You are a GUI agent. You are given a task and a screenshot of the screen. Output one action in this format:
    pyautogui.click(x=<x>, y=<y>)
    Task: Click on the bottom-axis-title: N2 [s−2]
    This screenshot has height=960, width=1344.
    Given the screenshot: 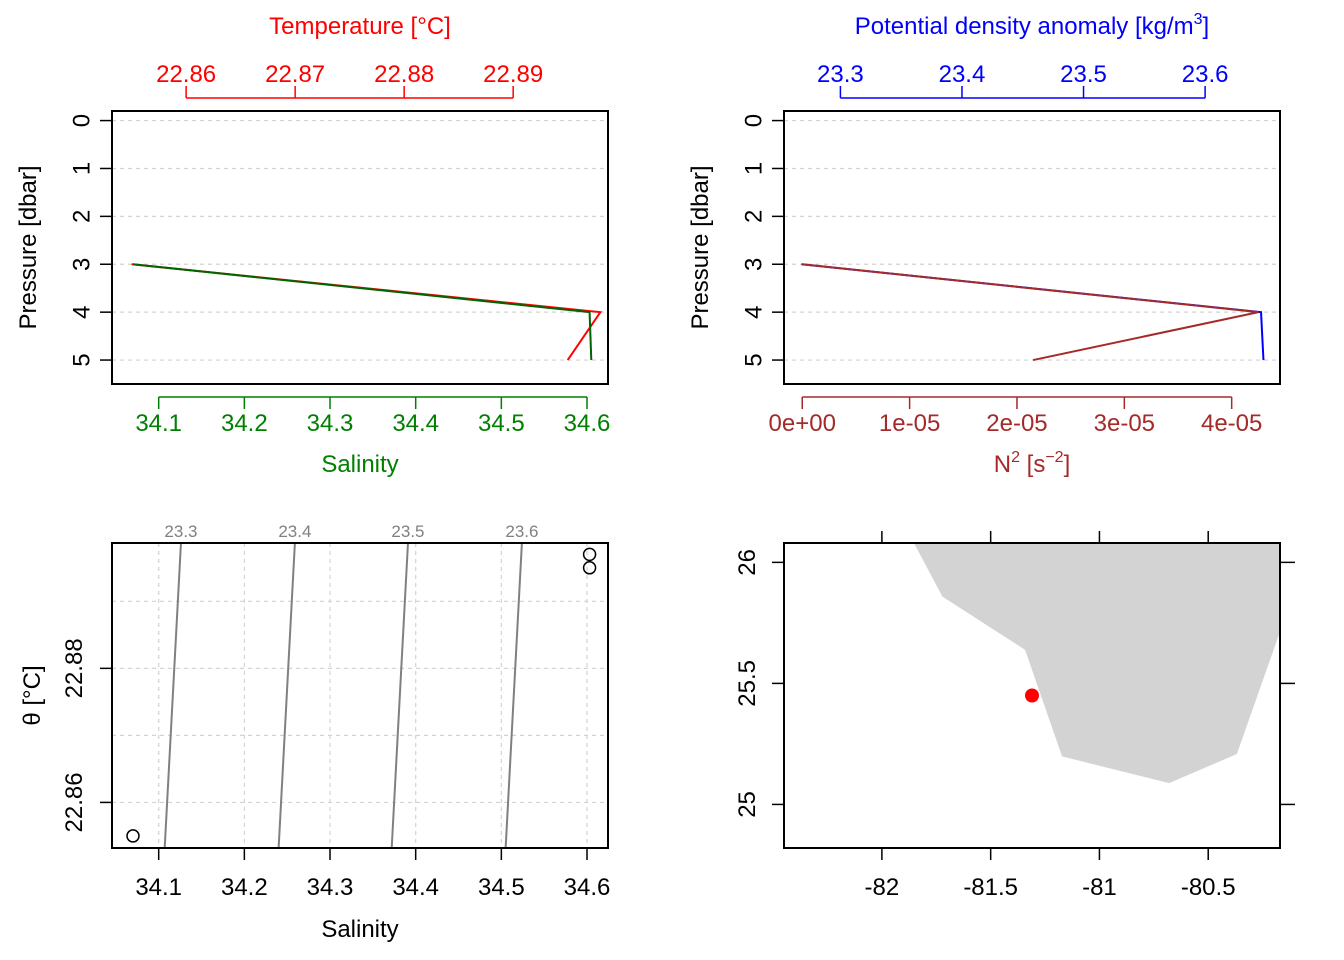 What is the action you would take?
    pyautogui.click(x=1032, y=463)
    